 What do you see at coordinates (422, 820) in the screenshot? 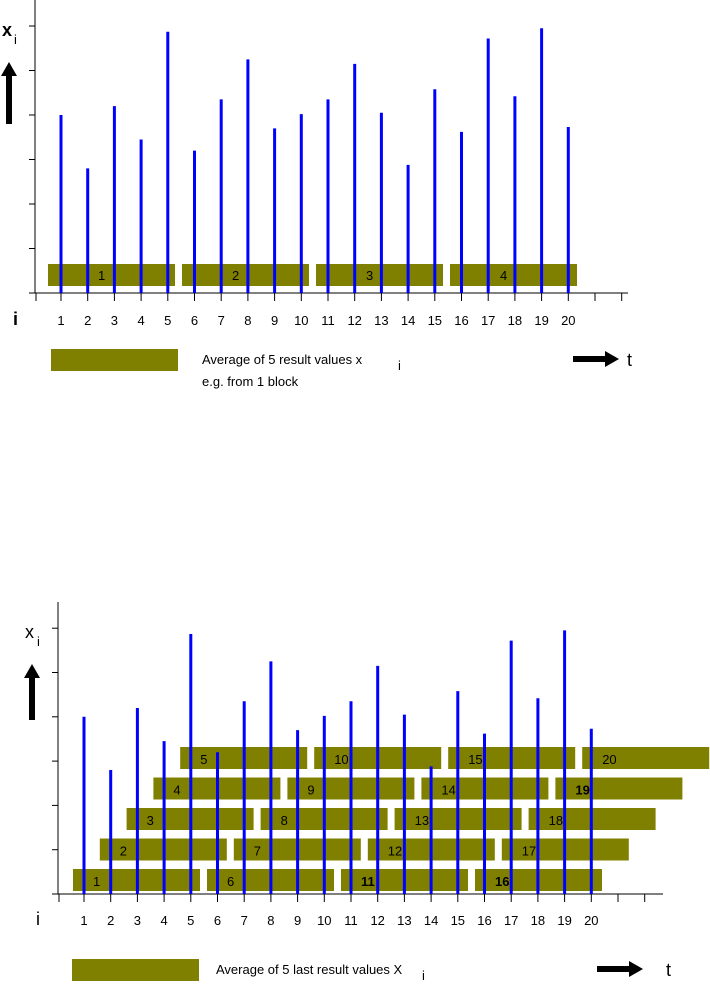
I see `block-label: 13` at bounding box center [422, 820].